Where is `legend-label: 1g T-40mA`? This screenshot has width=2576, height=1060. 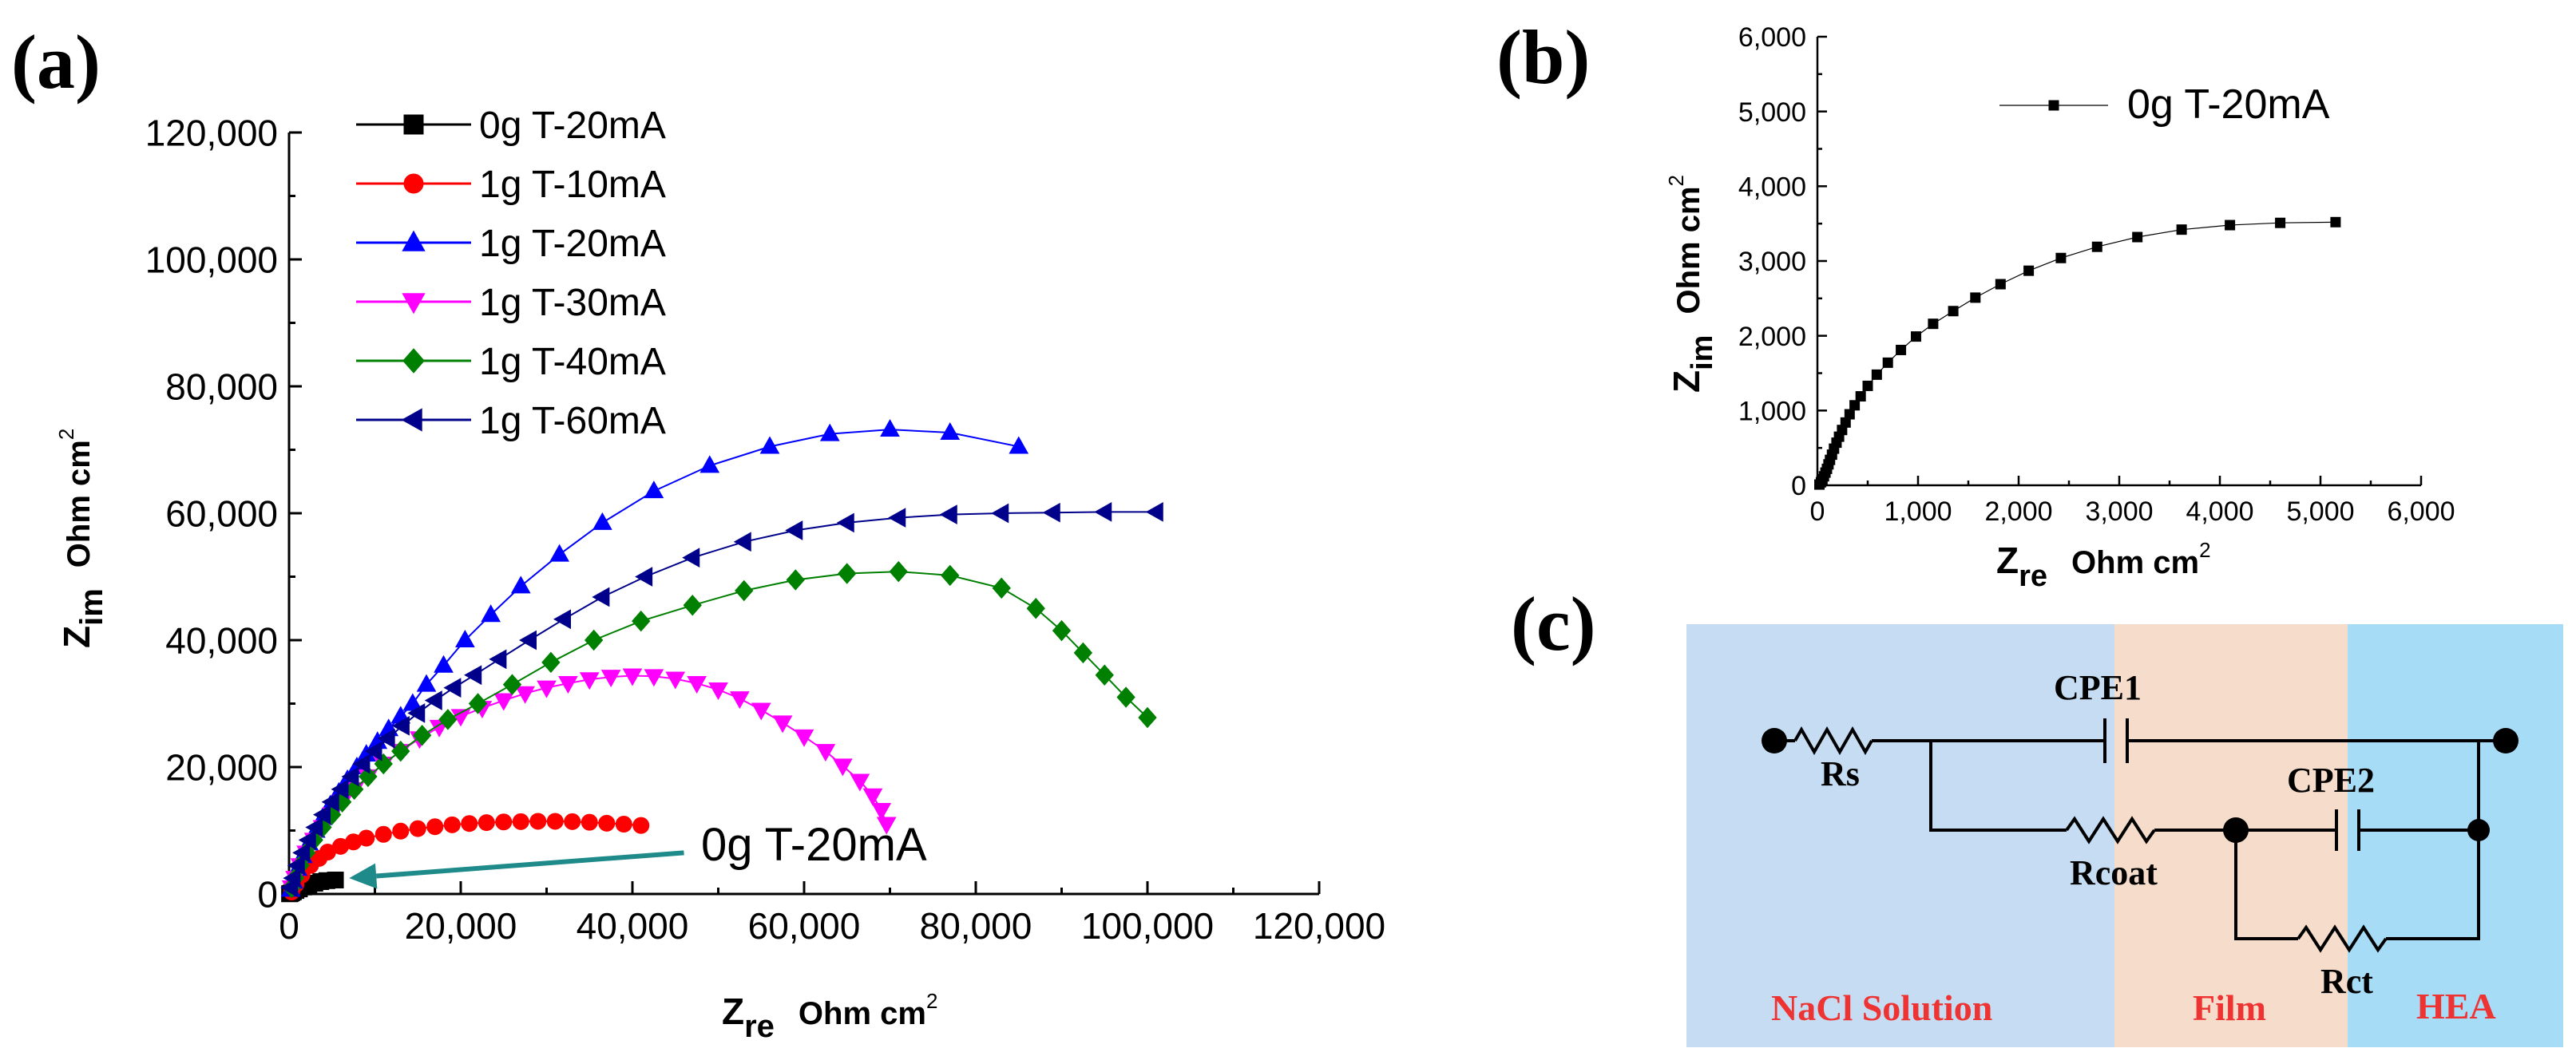
legend-label: 1g T-40mA is located at coordinates (572, 362).